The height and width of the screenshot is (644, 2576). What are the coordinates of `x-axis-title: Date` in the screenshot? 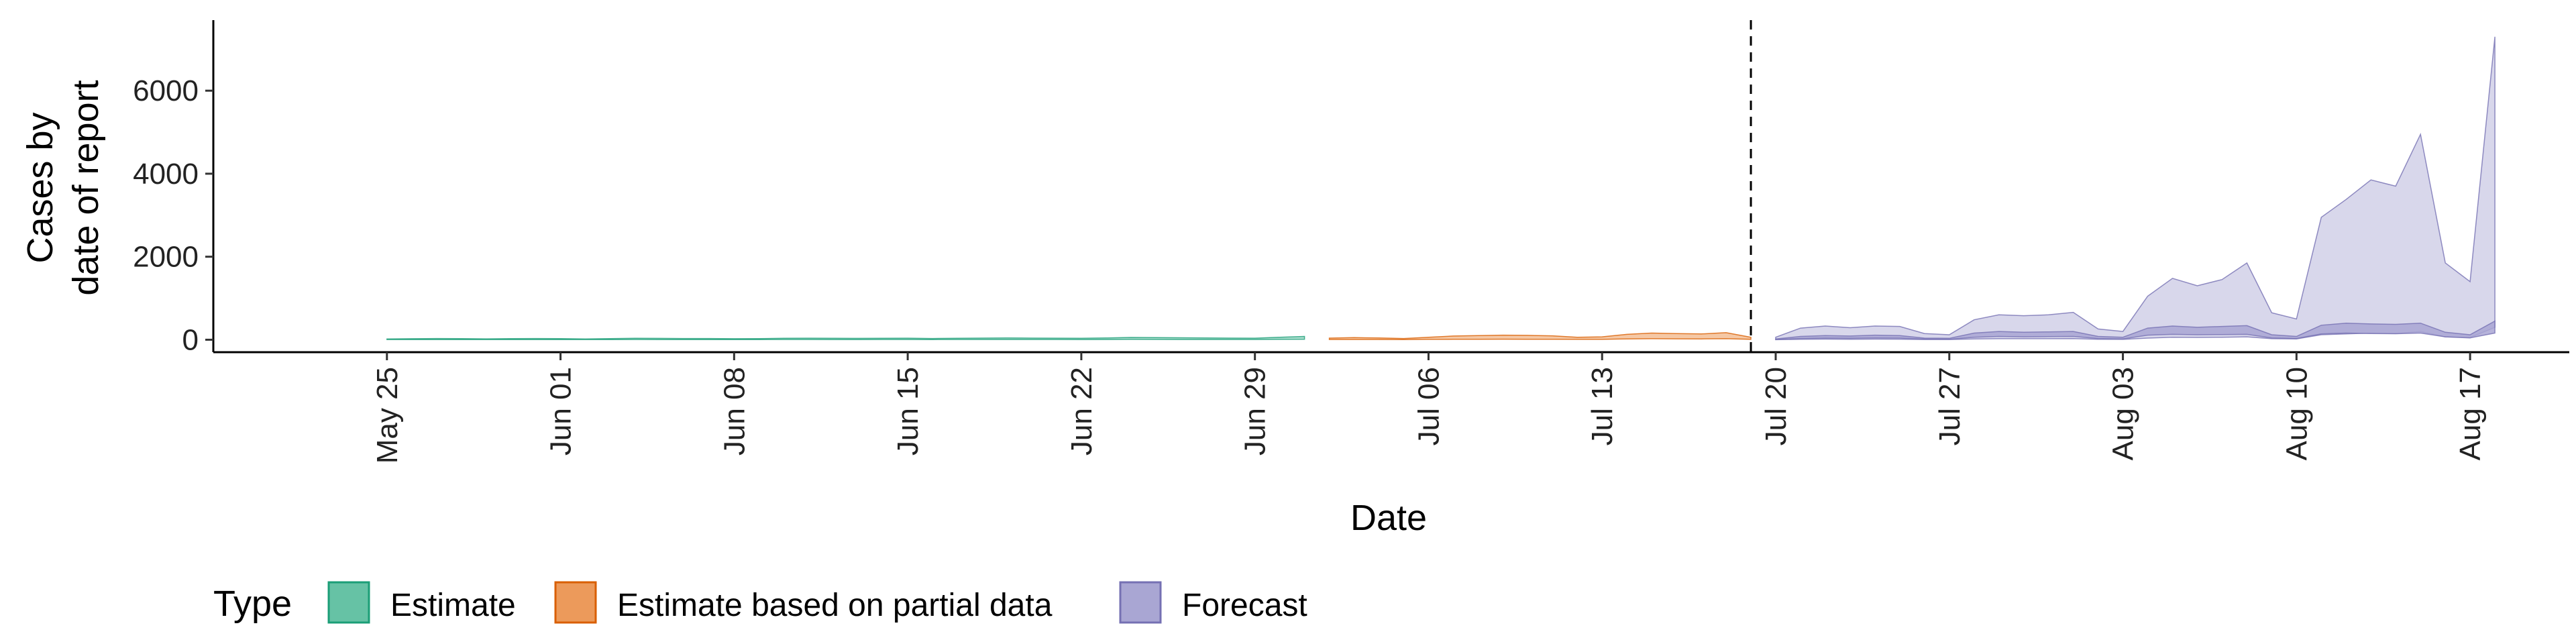 It's located at (1388, 518).